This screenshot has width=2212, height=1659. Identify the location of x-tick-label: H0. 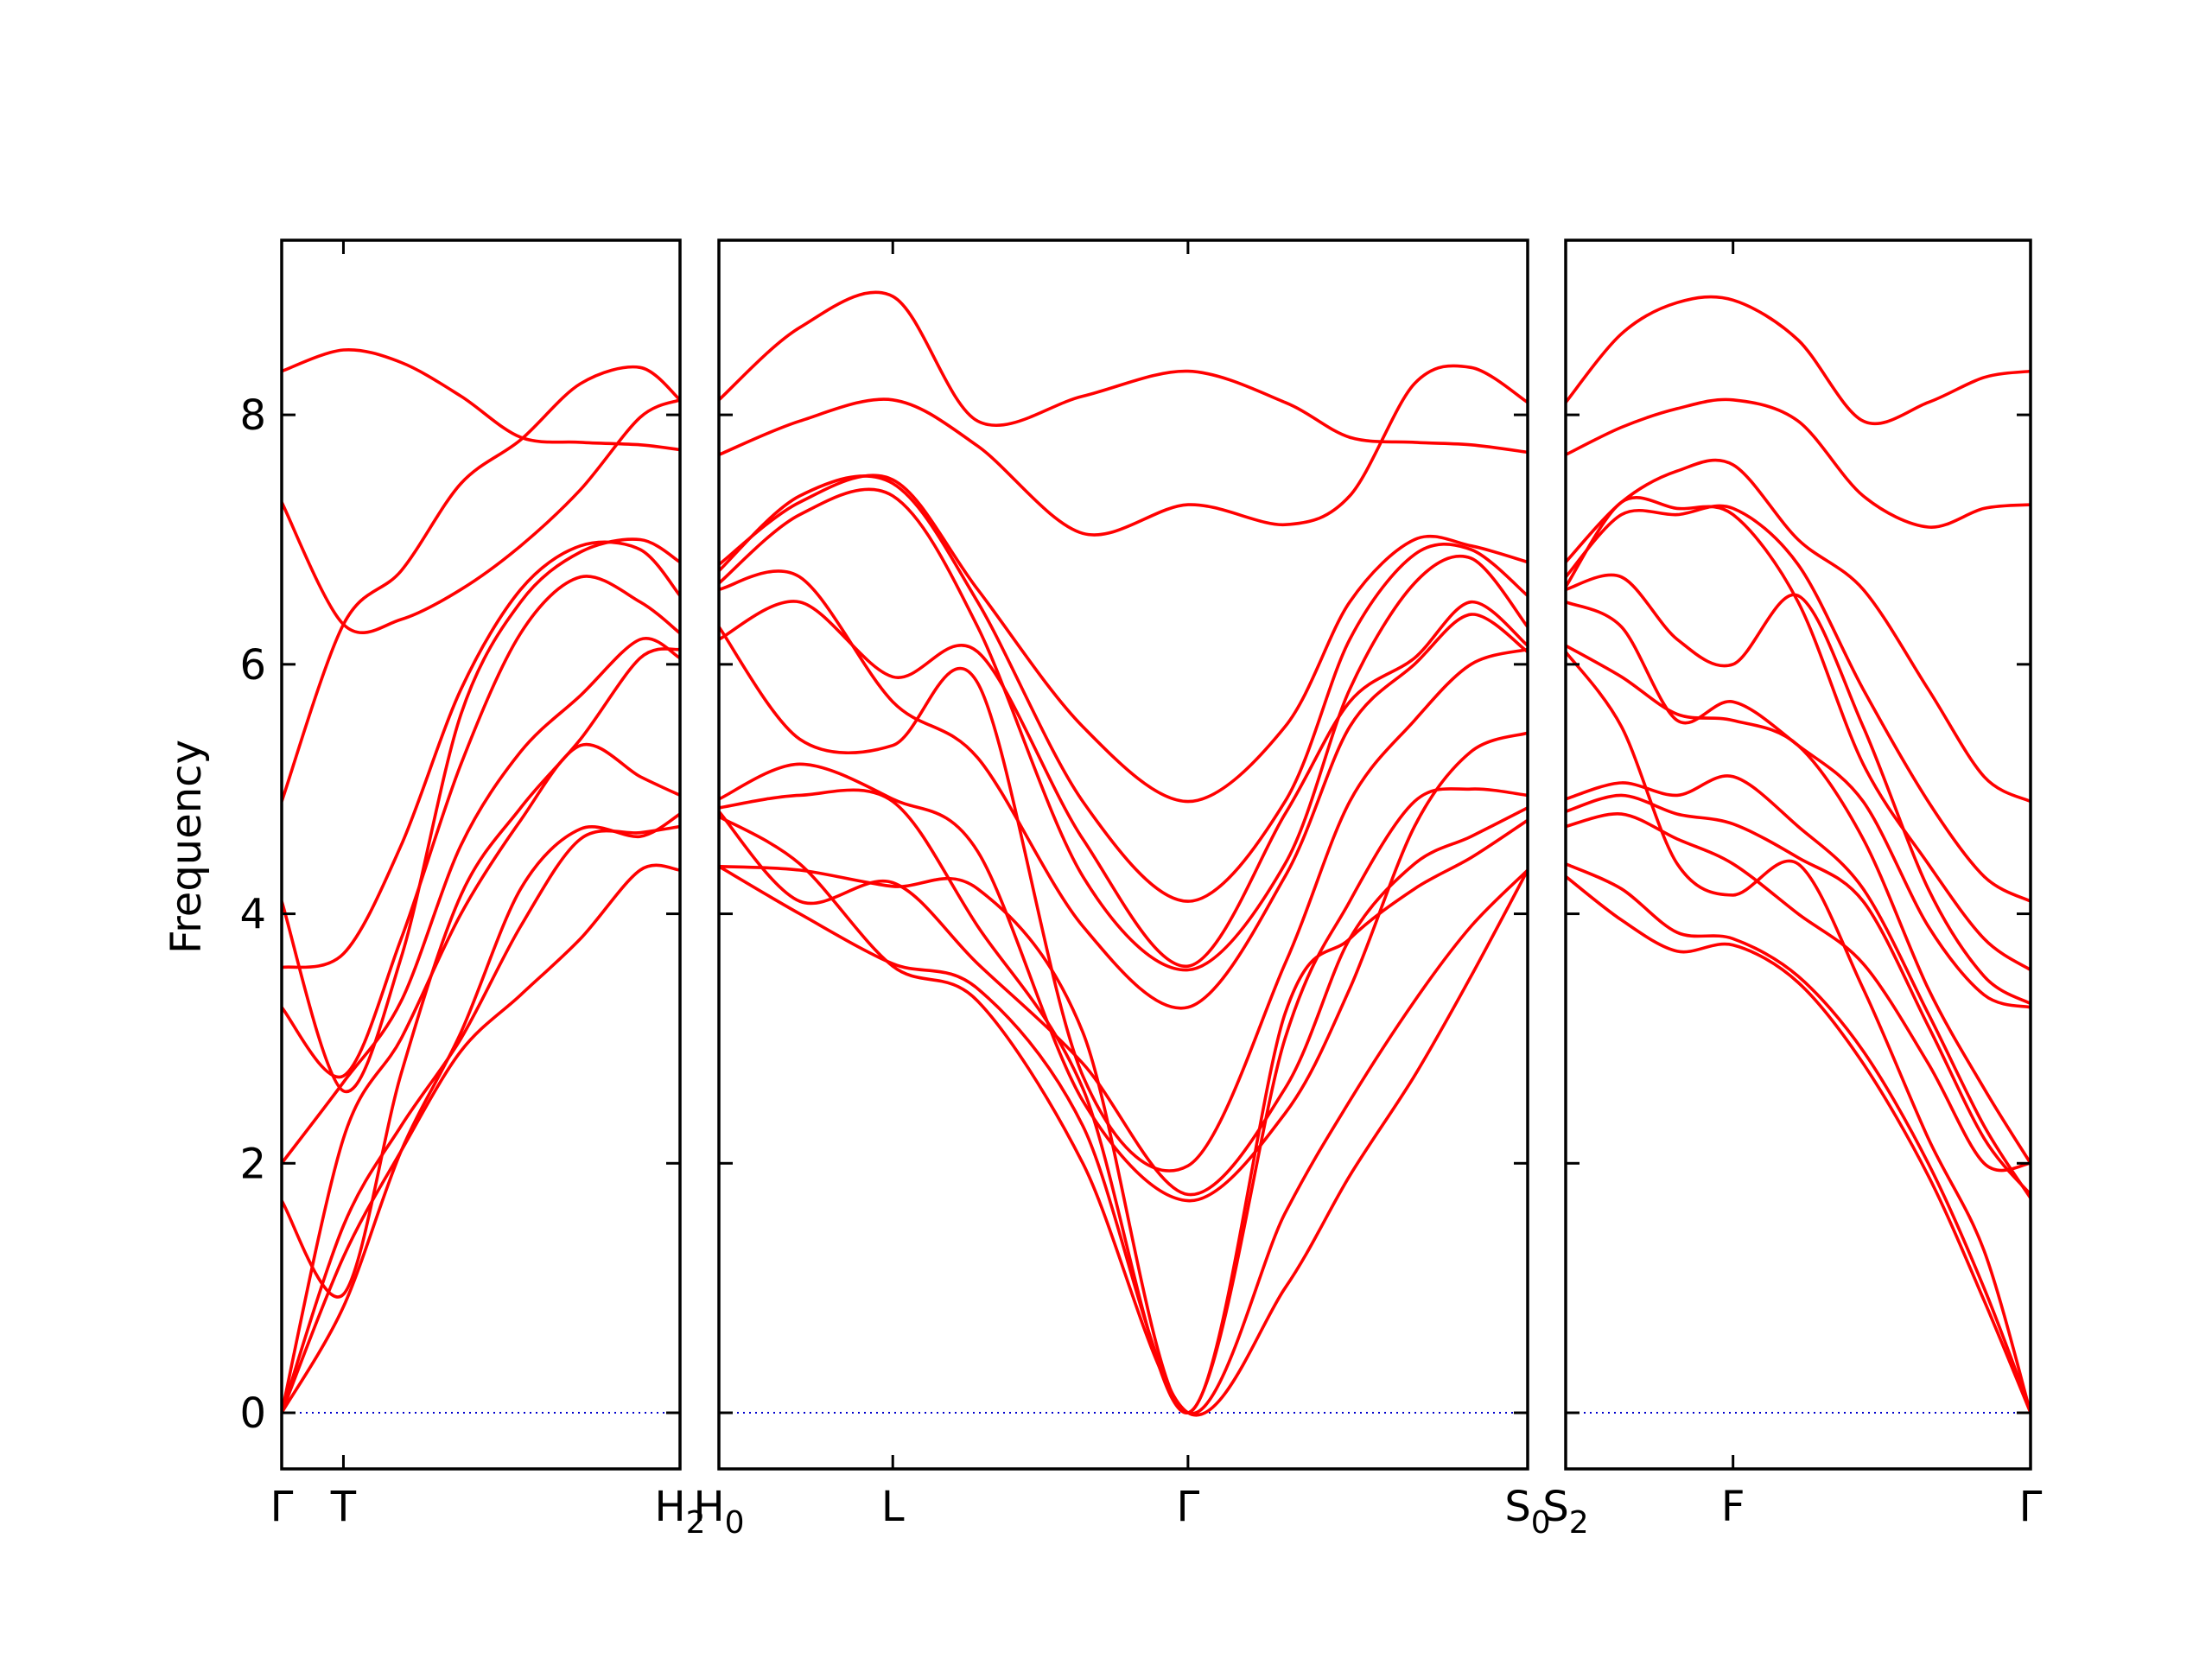
(719, 1512).